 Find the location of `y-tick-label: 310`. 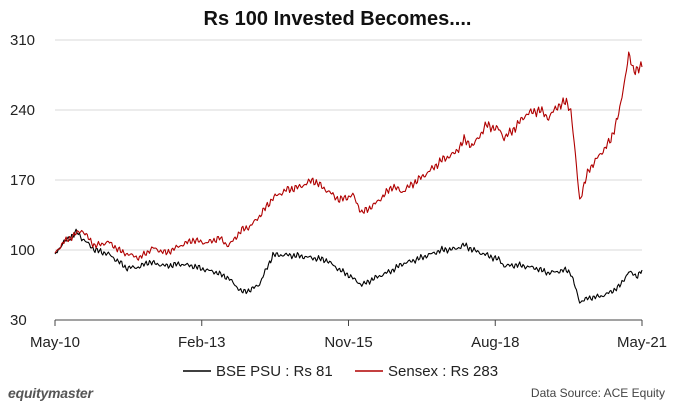

y-tick-label: 310 is located at coordinates (22, 40).